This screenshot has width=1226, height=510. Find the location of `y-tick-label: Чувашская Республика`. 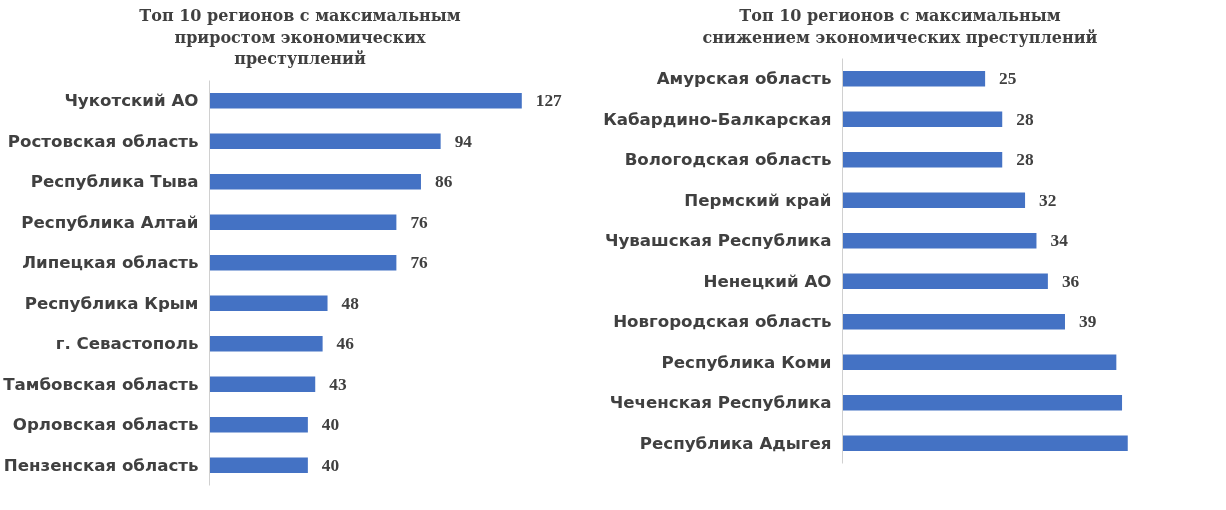

y-tick-label: Чувашская Республика is located at coordinates (718, 241).